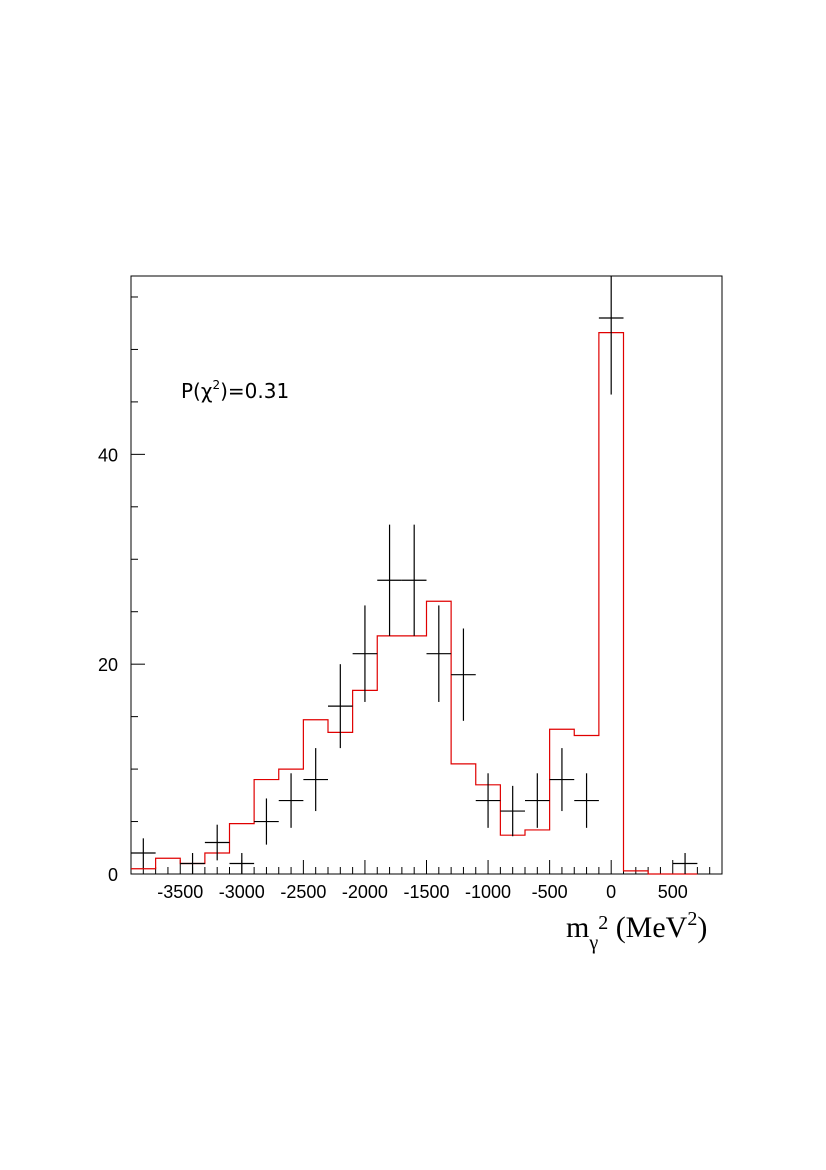 Image resolution: width=826 pixels, height=1170 pixels. Describe the element at coordinates (113, 875) in the screenshot. I see `y-tick-label: 0` at that location.